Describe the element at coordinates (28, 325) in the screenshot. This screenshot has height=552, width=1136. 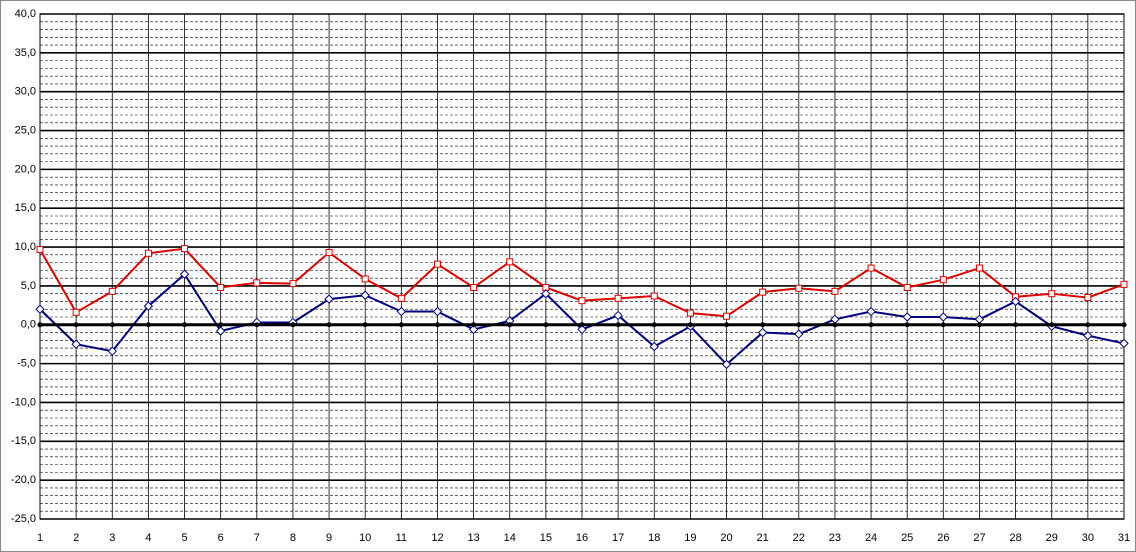
I see `y-tick-label: 0,0` at that location.